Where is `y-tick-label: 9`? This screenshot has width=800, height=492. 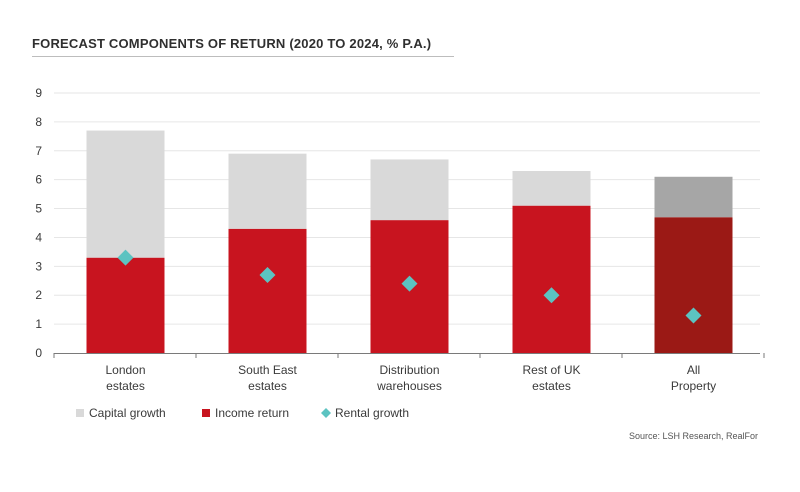 y-tick-label: 9 is located at coordinates (38, 93).